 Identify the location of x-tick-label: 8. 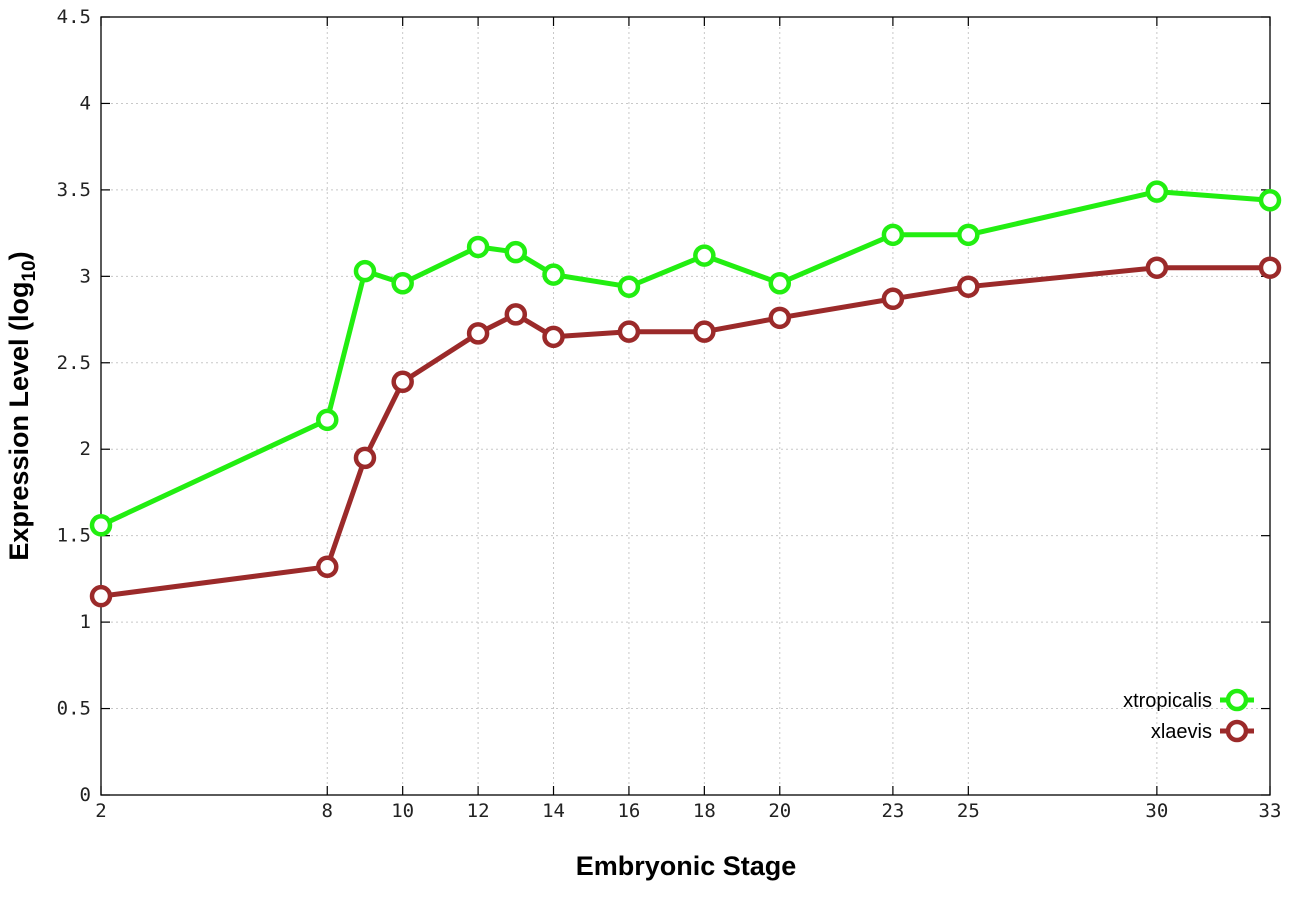
(327, 811).